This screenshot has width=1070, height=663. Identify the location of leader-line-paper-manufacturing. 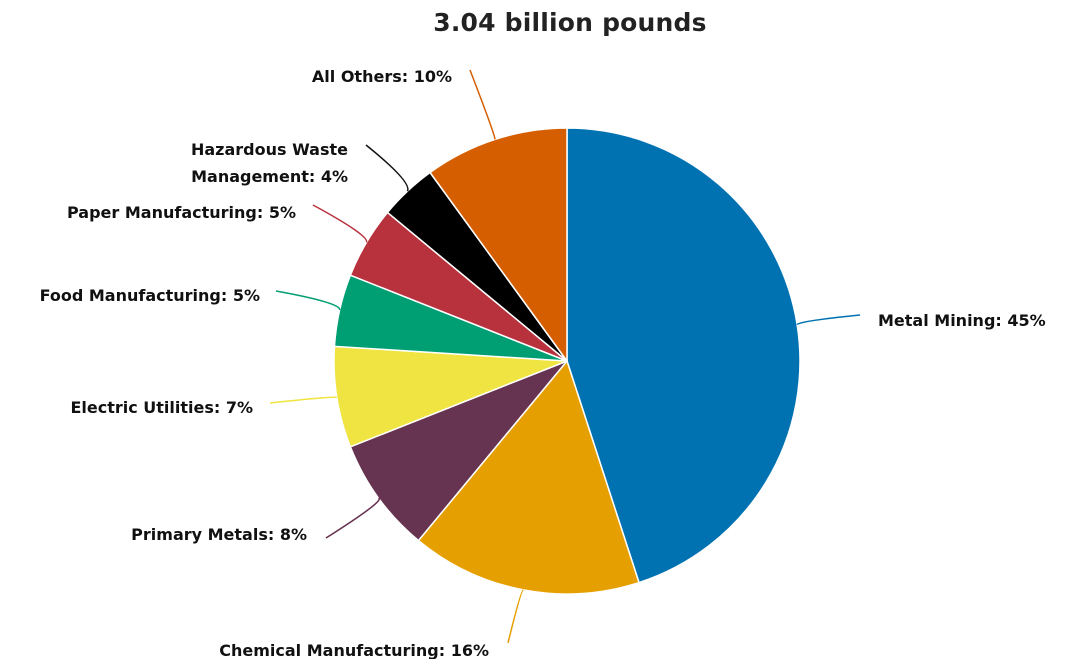
(340, 223).